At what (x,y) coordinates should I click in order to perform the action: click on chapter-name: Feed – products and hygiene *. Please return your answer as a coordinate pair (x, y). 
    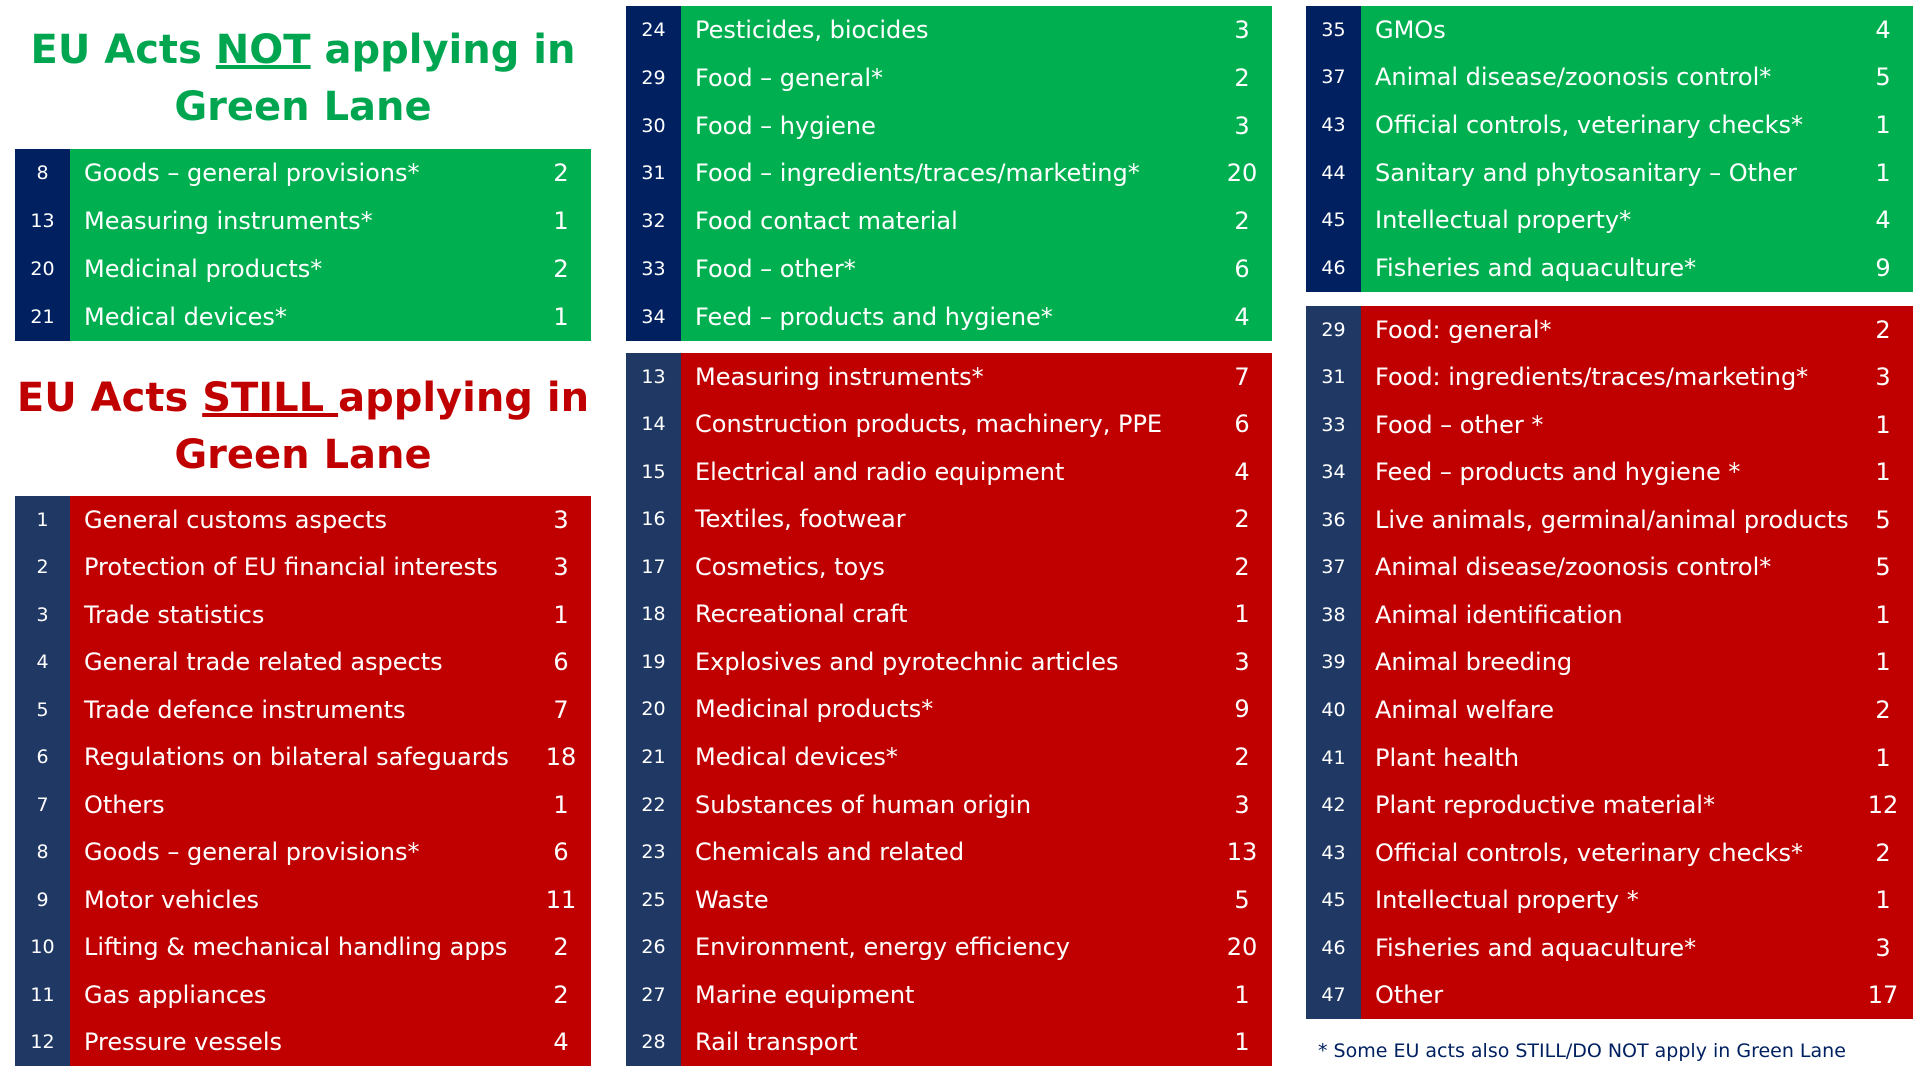
    Looking at the image, I should click on (1607, 472).